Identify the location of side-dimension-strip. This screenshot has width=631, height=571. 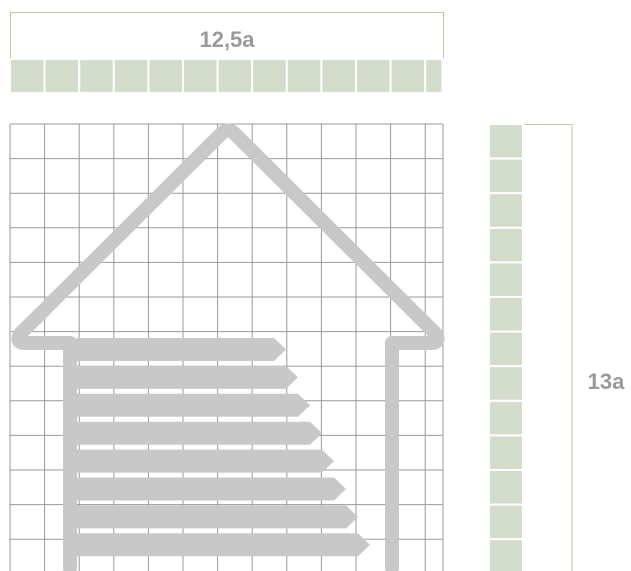
(506, 347).